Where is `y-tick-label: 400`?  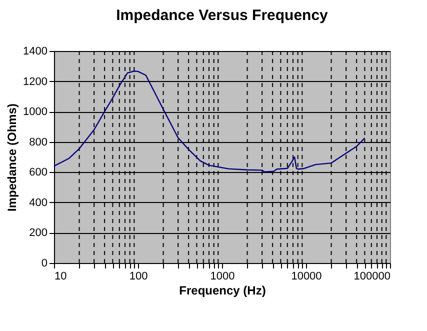
y-tick-label: 400 is located at coordinates (38, 202).